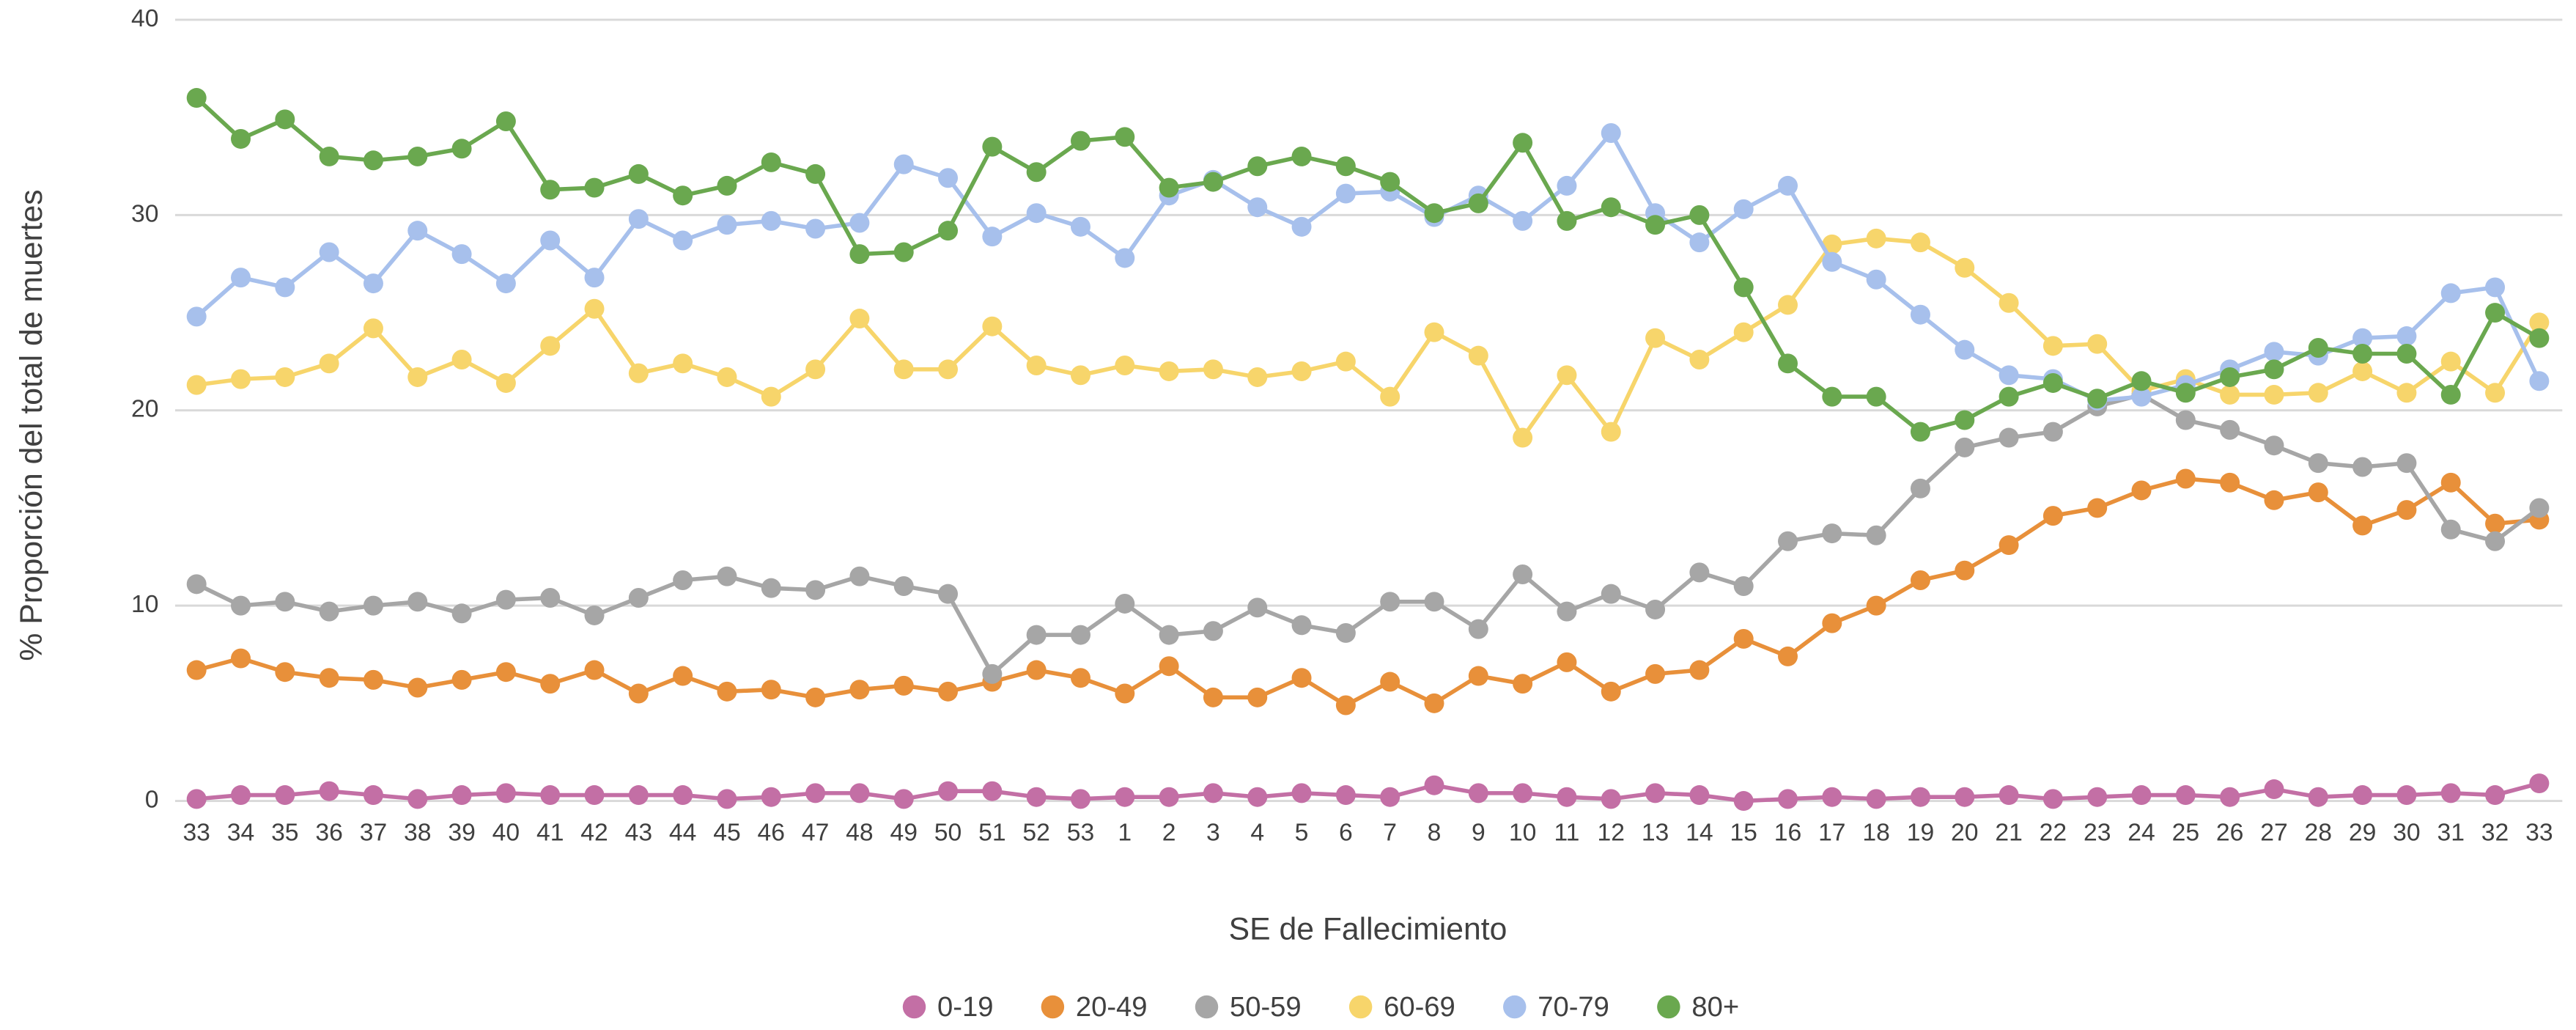 The height and width of the screenshot is (1030, 2576). Describe the element at coordinates (241, 832) in the screenshot. I see `x-tick-label: 34` at that location.